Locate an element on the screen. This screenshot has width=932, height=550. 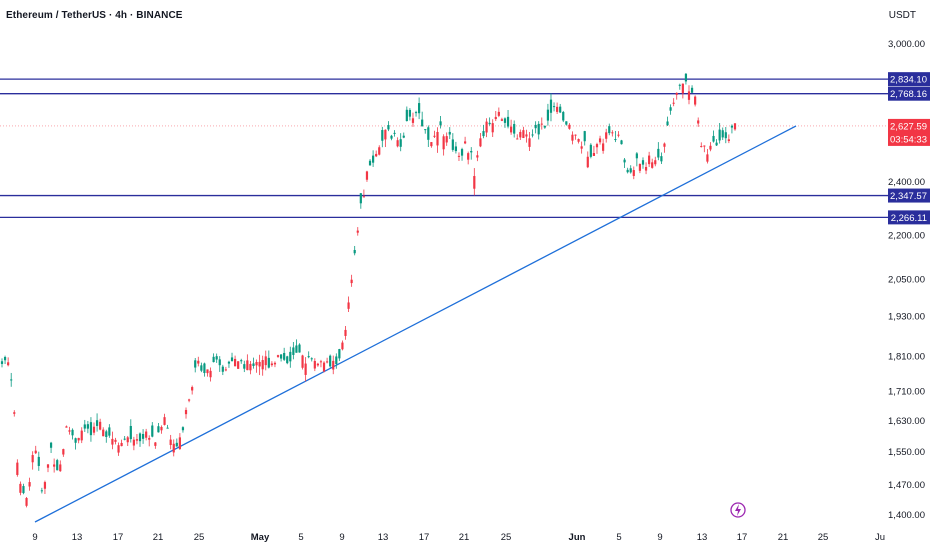
y-tick-label: 2,200.00 is located at coordinates (906, 236).